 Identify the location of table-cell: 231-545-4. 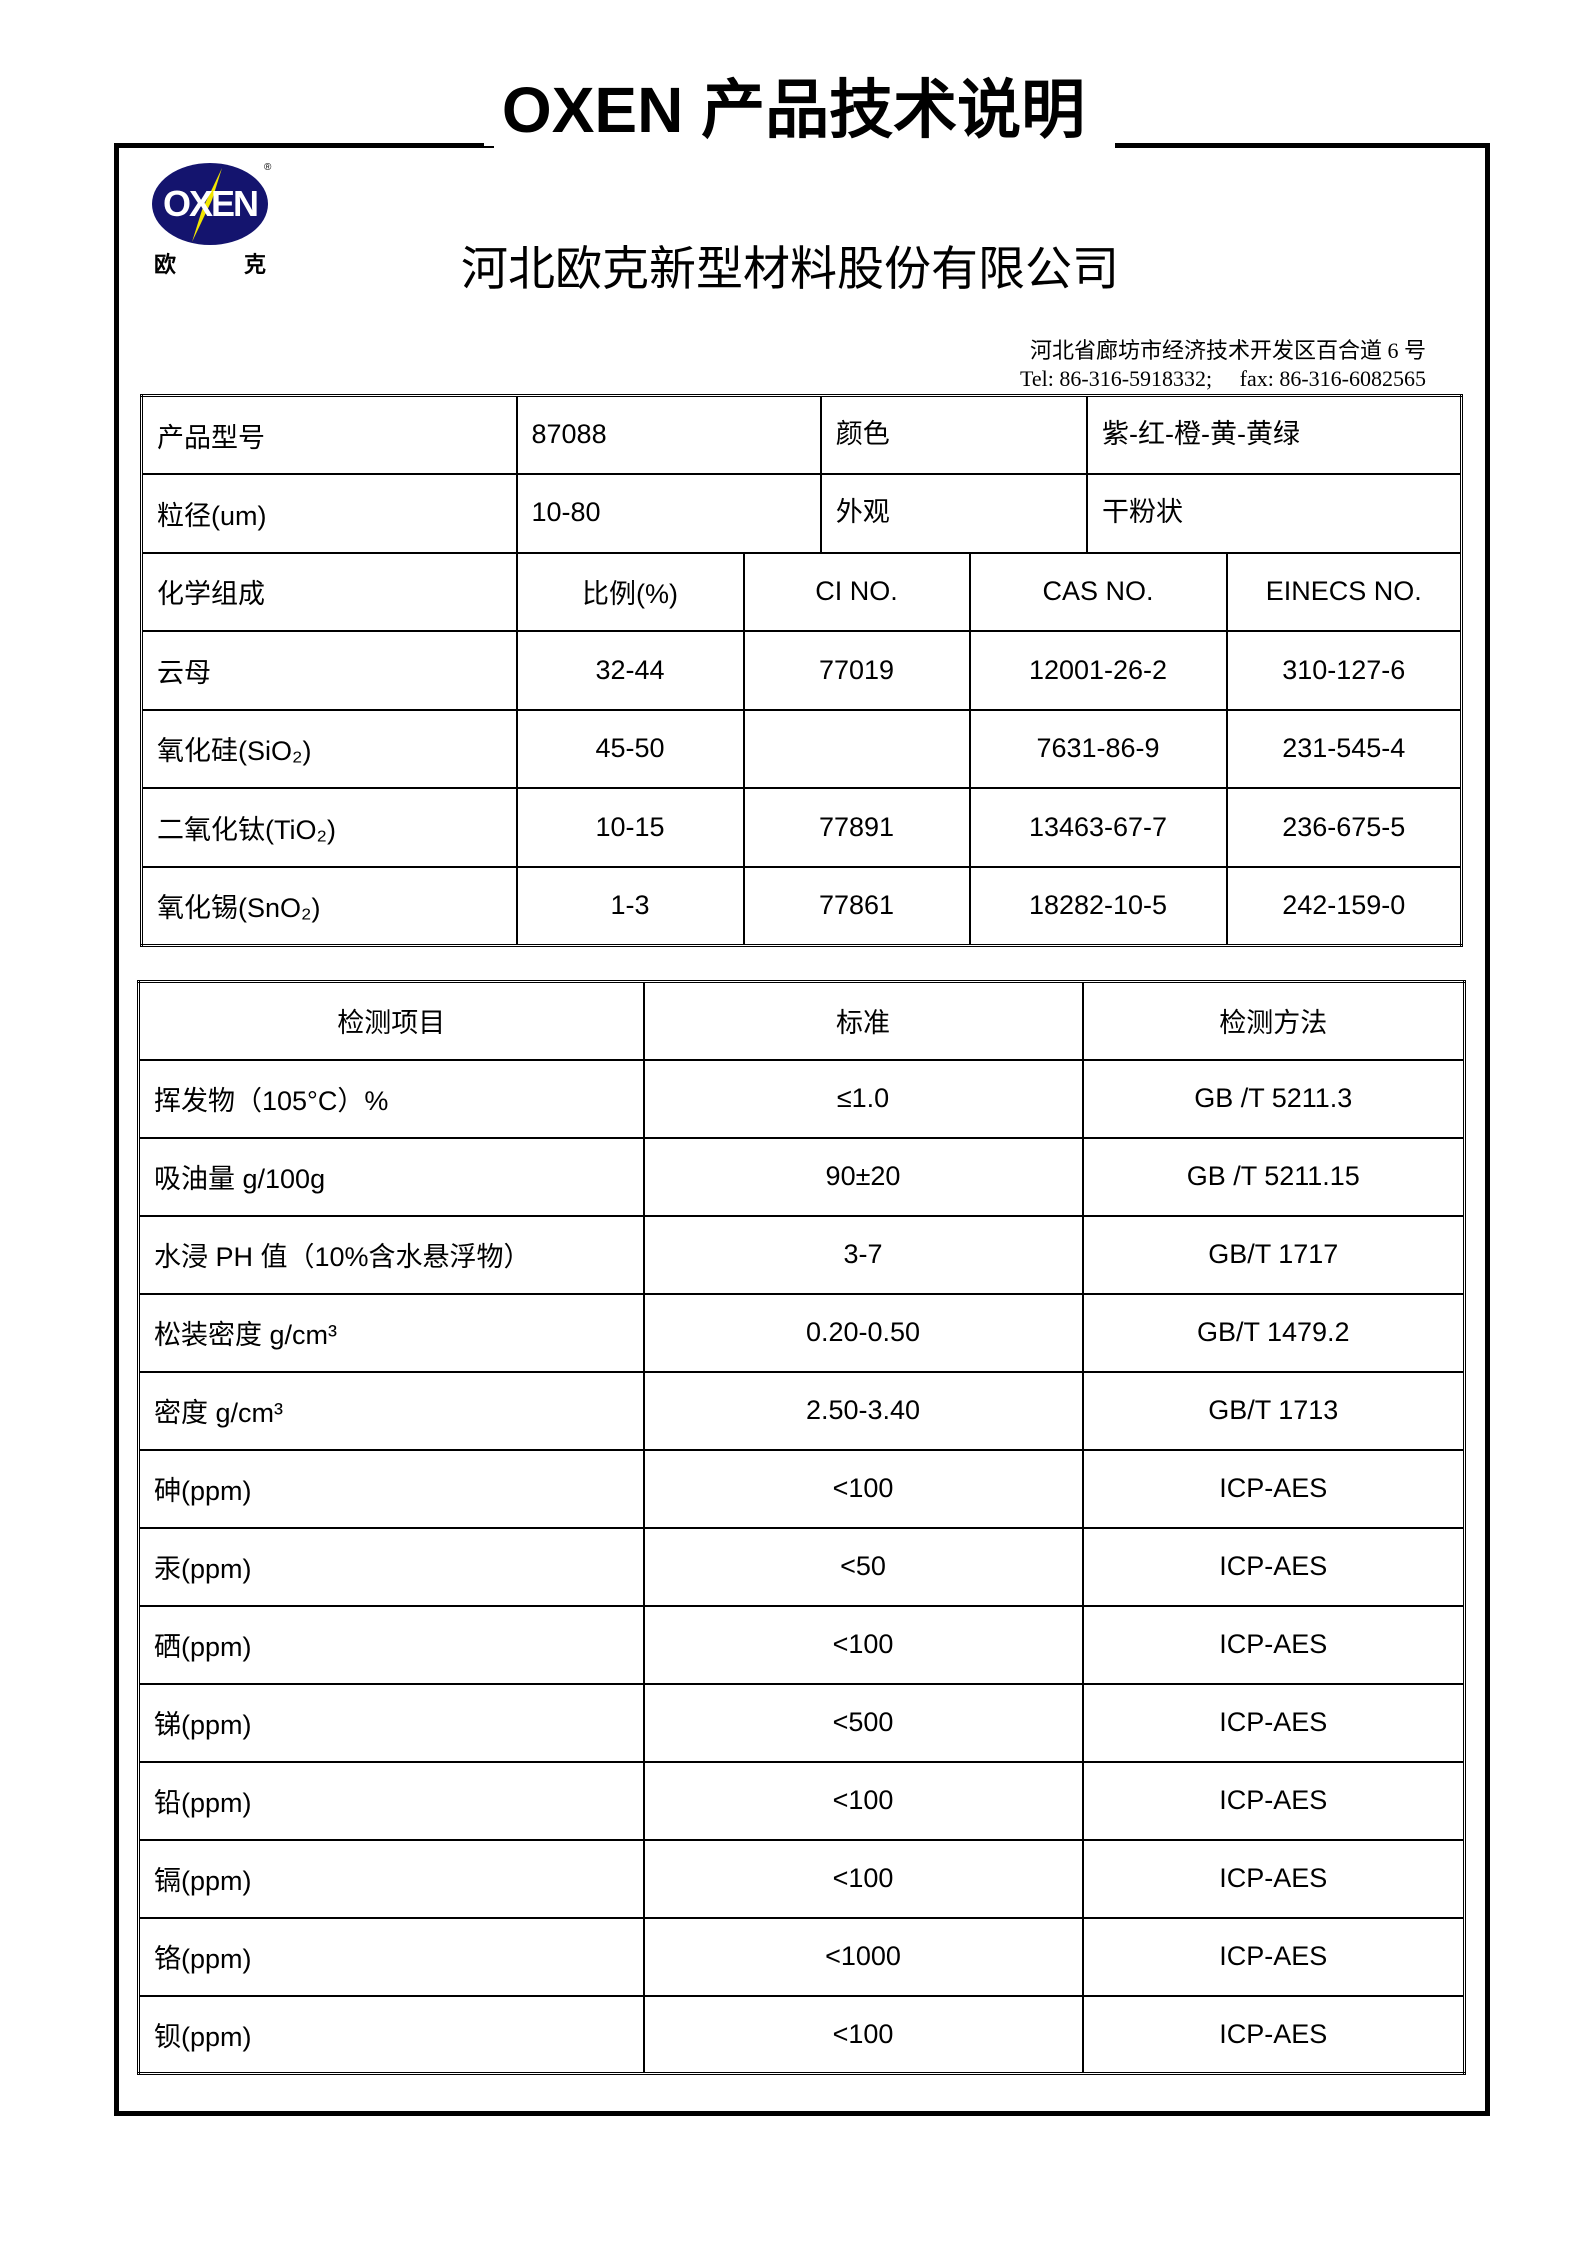
(1344, 748).